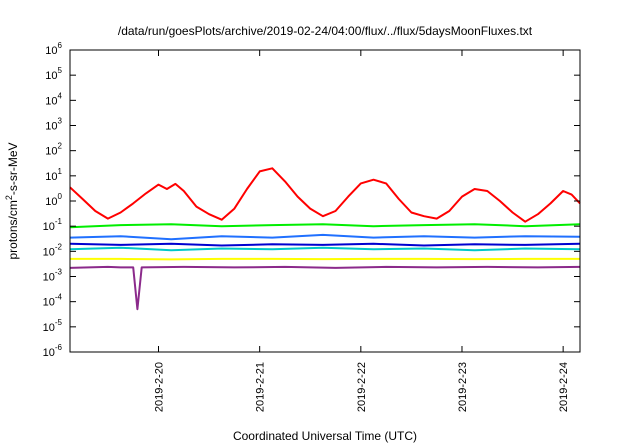 This screenshot has width=640, height=448. I want to click on y-tick-label: 10⁻², so click(53, 250).